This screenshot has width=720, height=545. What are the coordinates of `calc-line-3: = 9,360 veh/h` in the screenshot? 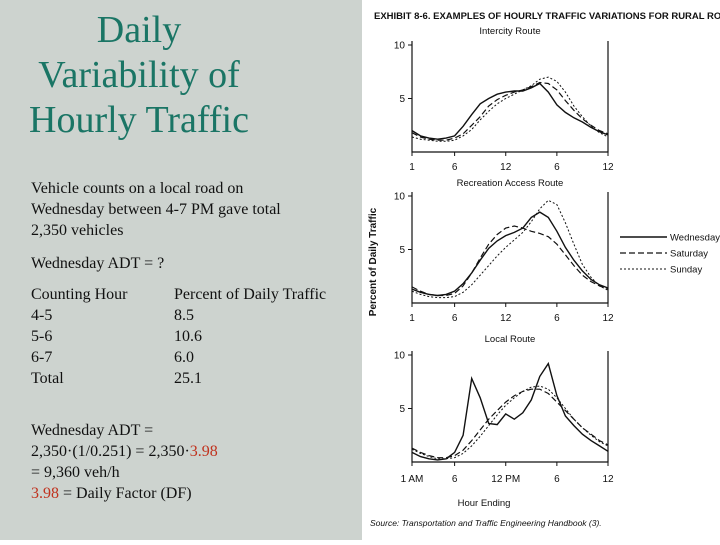 It's located at (75, 472).